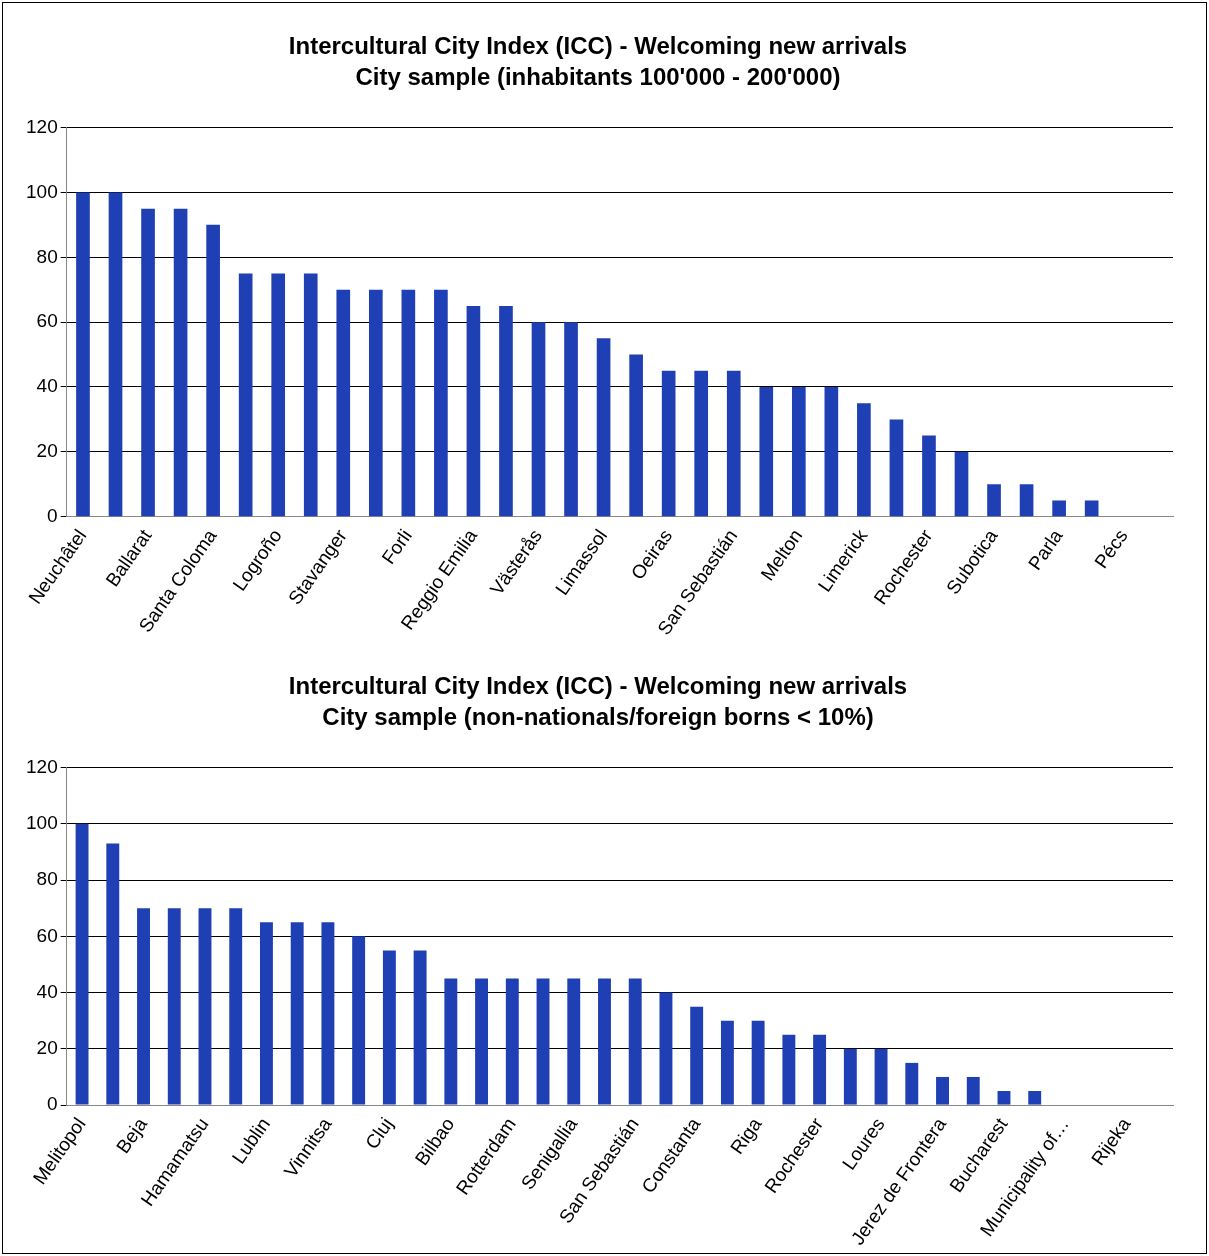 Image resolution: width=1209 pixels, height=1256 pixels. What do you see at coordinates (598, 76) in the screenshot?
I see `chart-subtitle: City sample (inhabitants 100'000 - 200'000)` at bounding box center [598, 76].